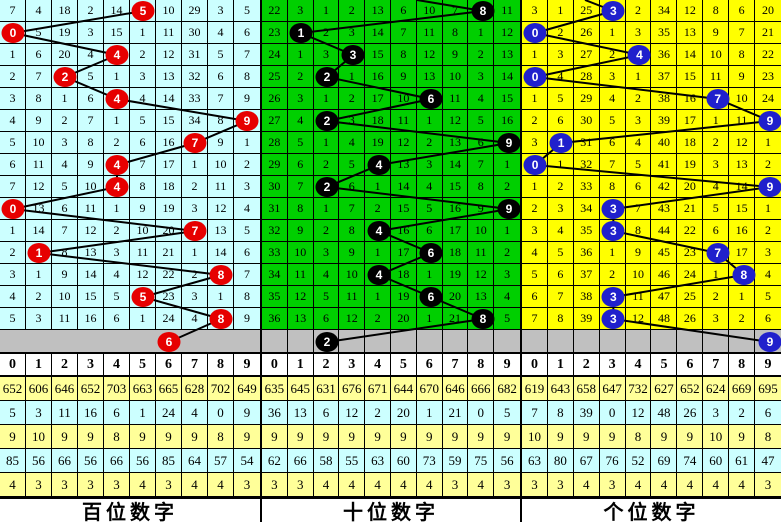 This screenshot has height=522, width=781. Describe the element at coordinates (391, 231) in the screenshot. I see `table-row: 32 9 2 8 16 6 17 10 1` at that location.